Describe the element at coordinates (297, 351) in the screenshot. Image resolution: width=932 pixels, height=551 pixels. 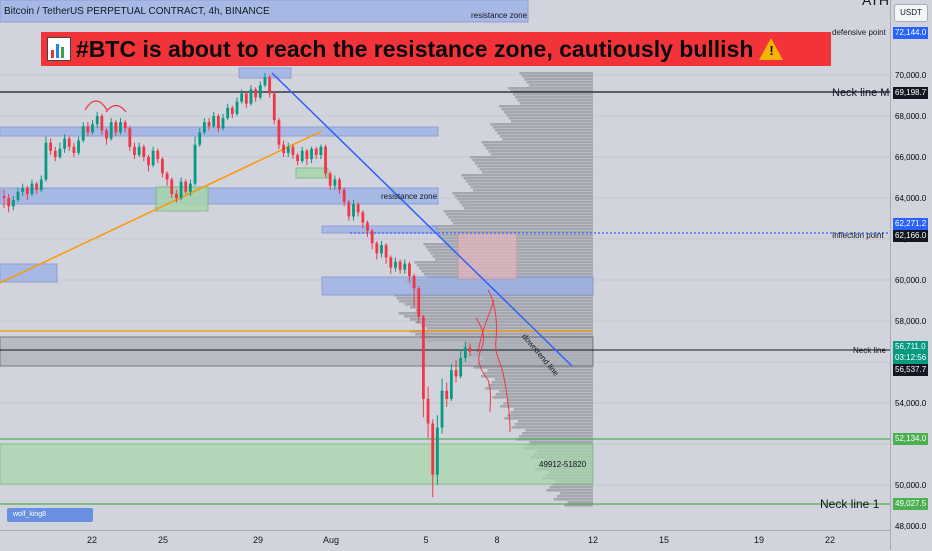
I see `neck-zone` at that location.